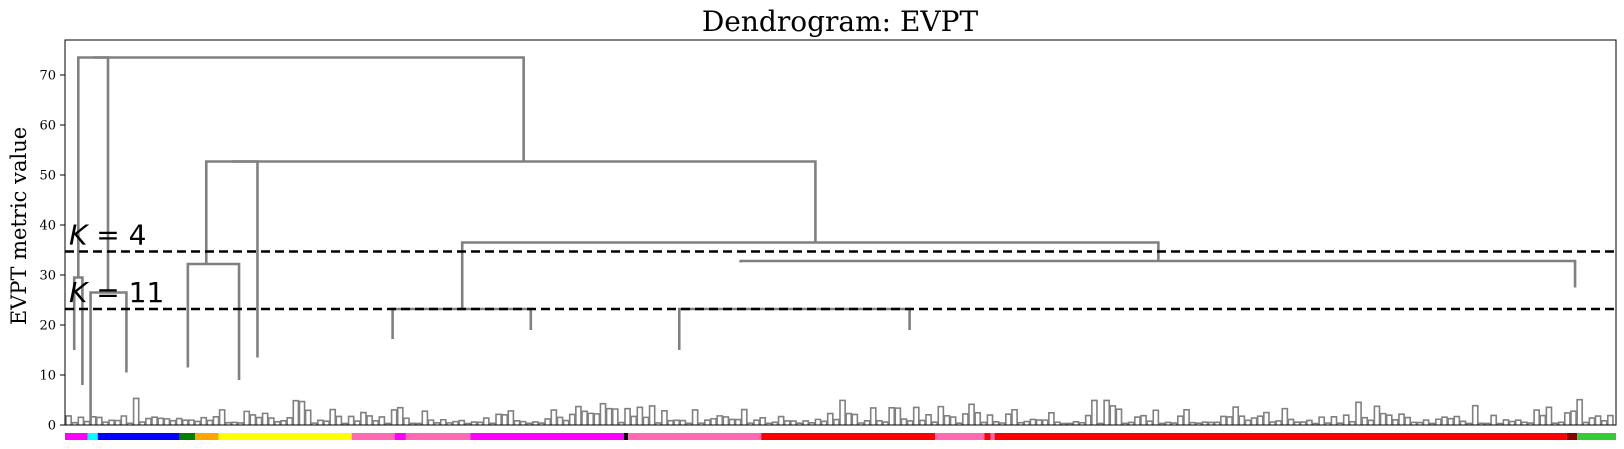  Describe the element at coordinates (47, 326) in the screenshot. I see `y-tick-label: 20` at that location.